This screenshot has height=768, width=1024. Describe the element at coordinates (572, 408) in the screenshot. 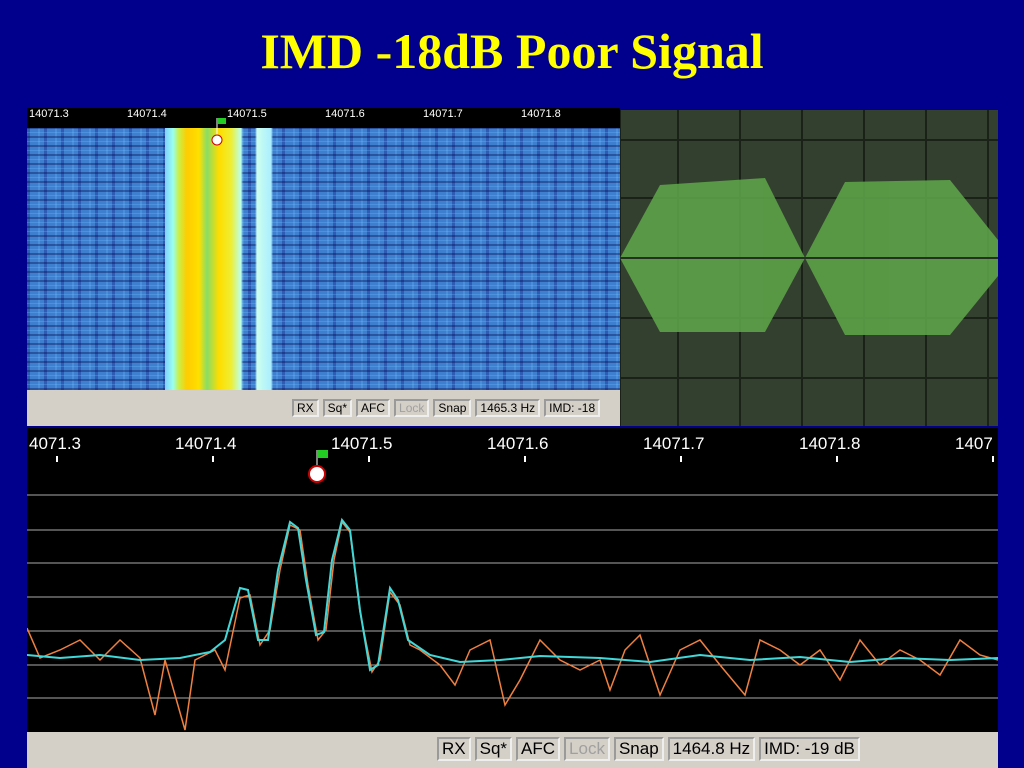

I see `imd-display: IMD: -18` at that location.